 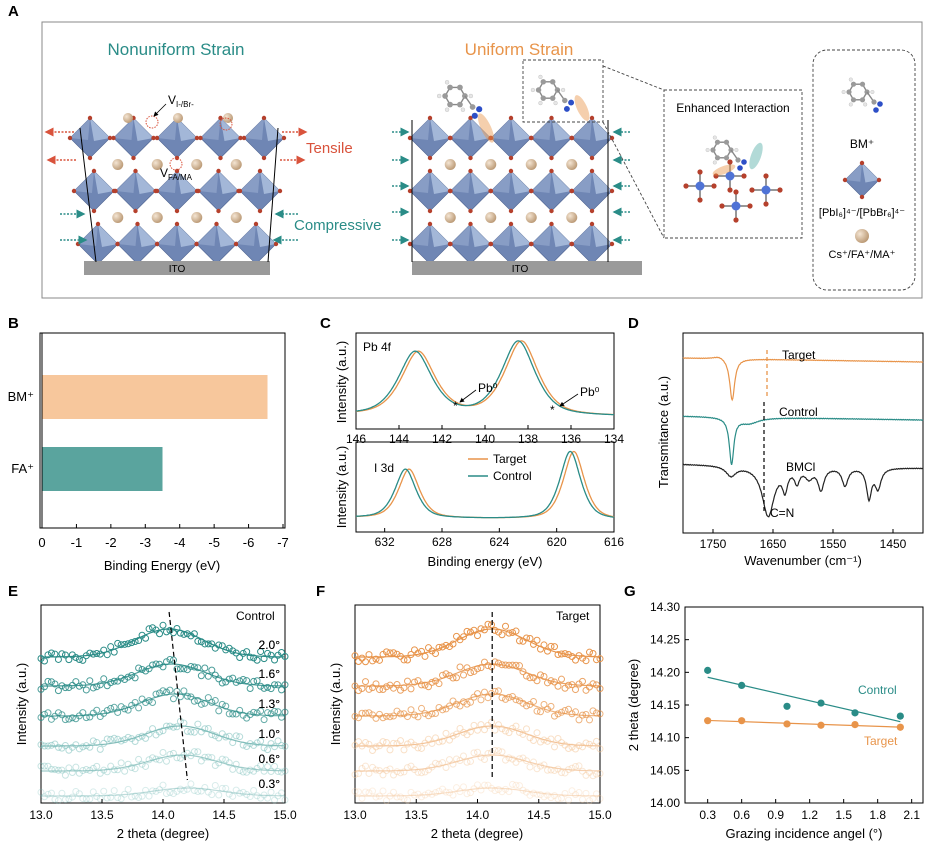 What do you see at coordinates (665, 640) in the screenshot?
I see `y-tick-label: 14.25` at bounding box center [665, 640].